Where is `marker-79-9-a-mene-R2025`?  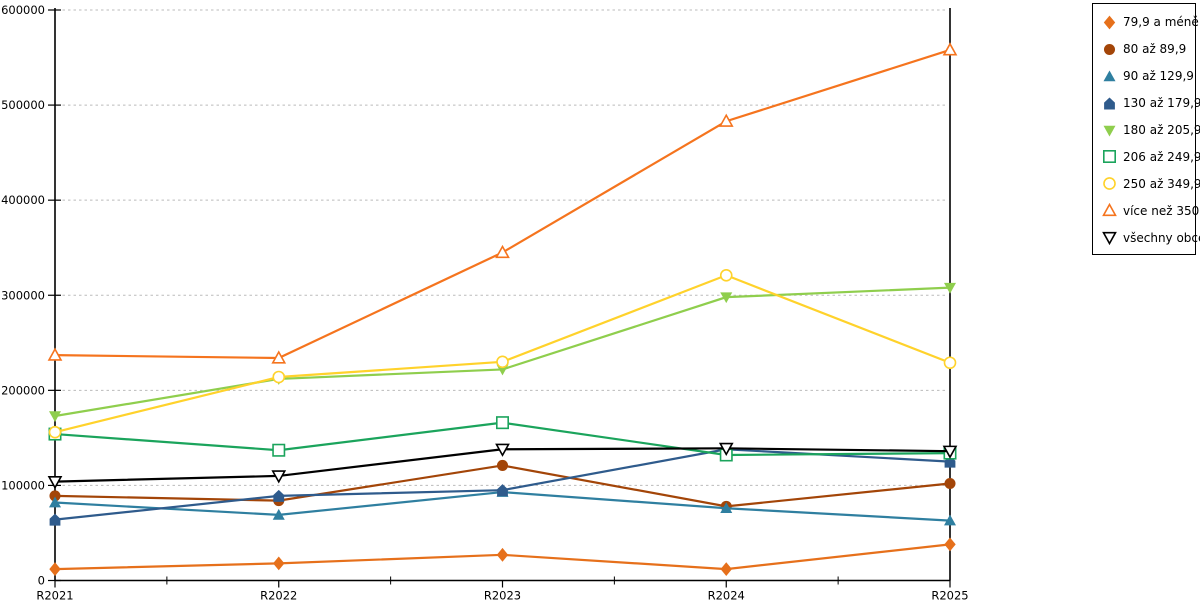 marker-79-9-a-mene-R2025 is located at coordinates (950, 544).